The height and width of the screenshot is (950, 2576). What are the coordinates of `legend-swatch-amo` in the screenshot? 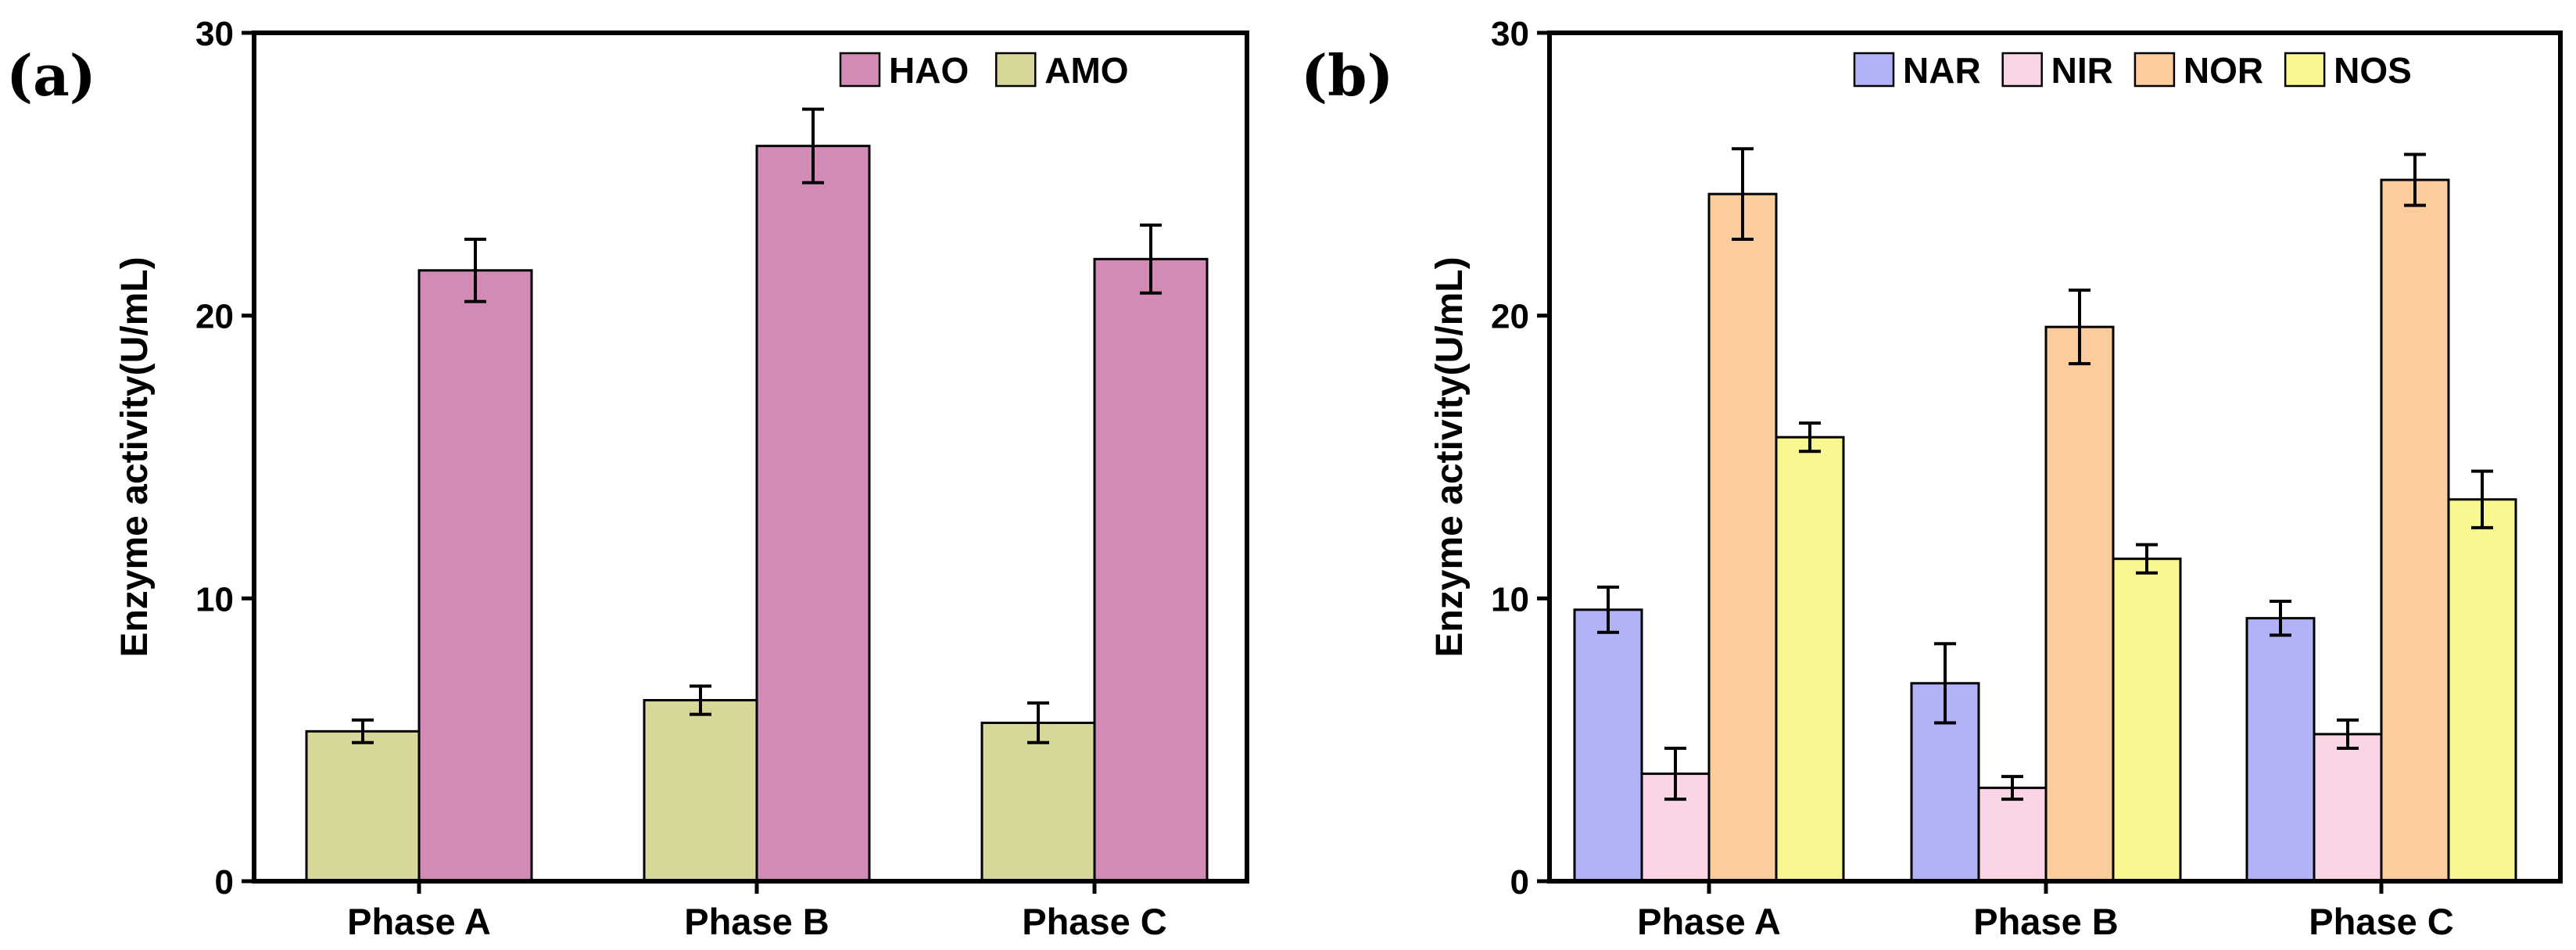 It's located at (1015, 70).